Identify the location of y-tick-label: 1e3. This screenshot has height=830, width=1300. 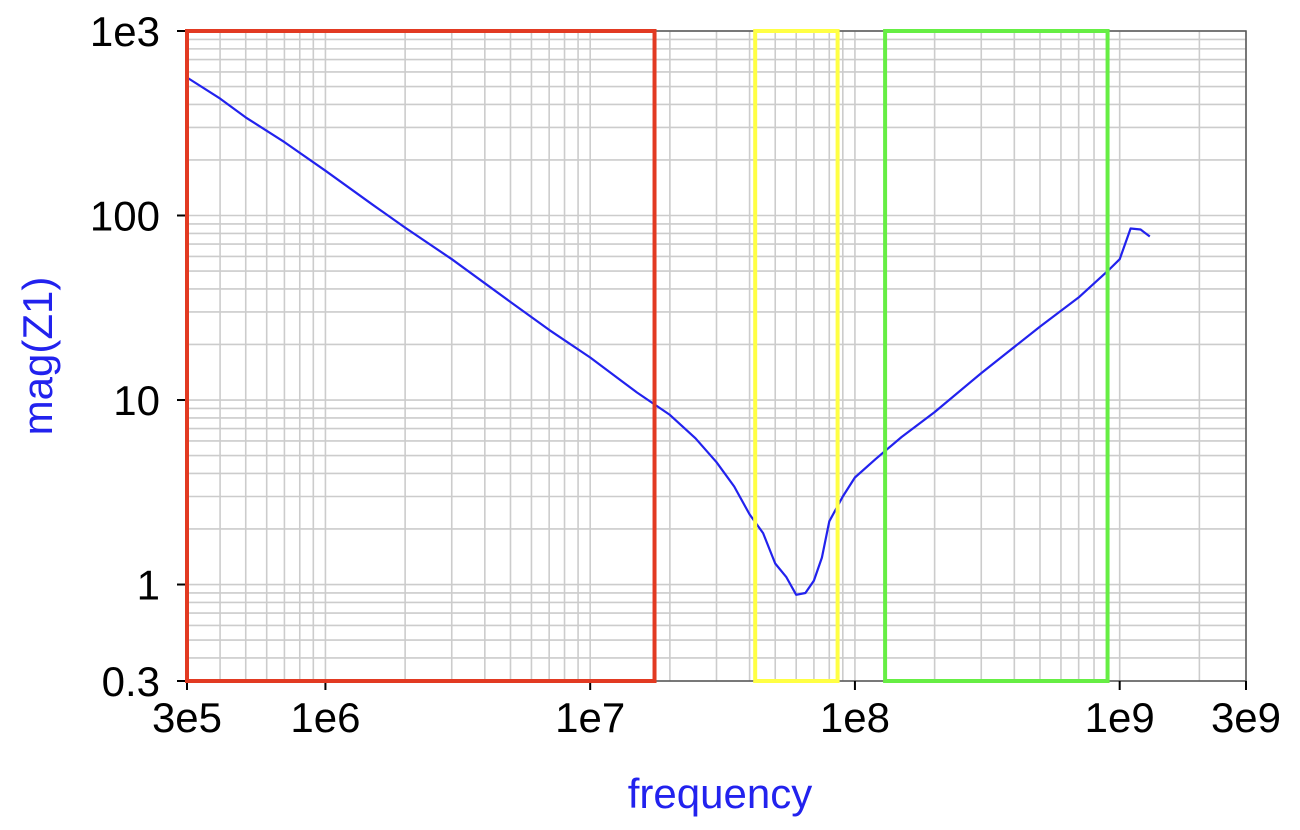
(125, 31).